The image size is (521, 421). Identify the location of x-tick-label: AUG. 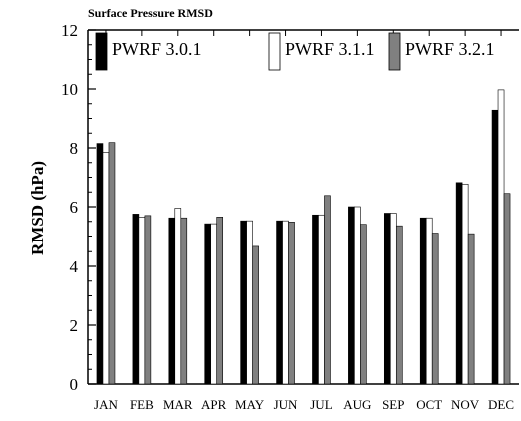
(357, 404).